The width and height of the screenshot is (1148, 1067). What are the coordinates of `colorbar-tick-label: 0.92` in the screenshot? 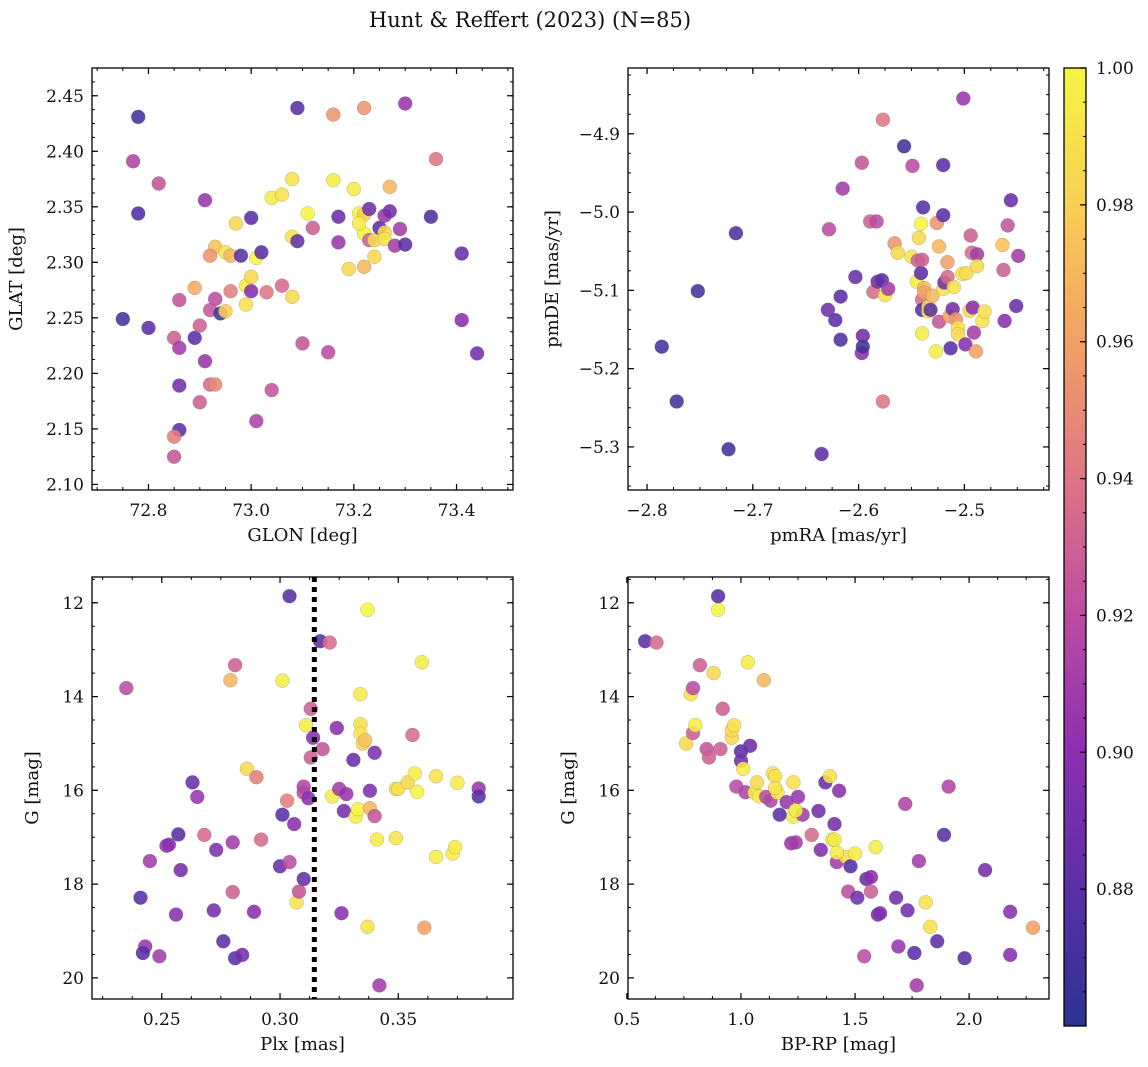 It's located at (1115, 616).